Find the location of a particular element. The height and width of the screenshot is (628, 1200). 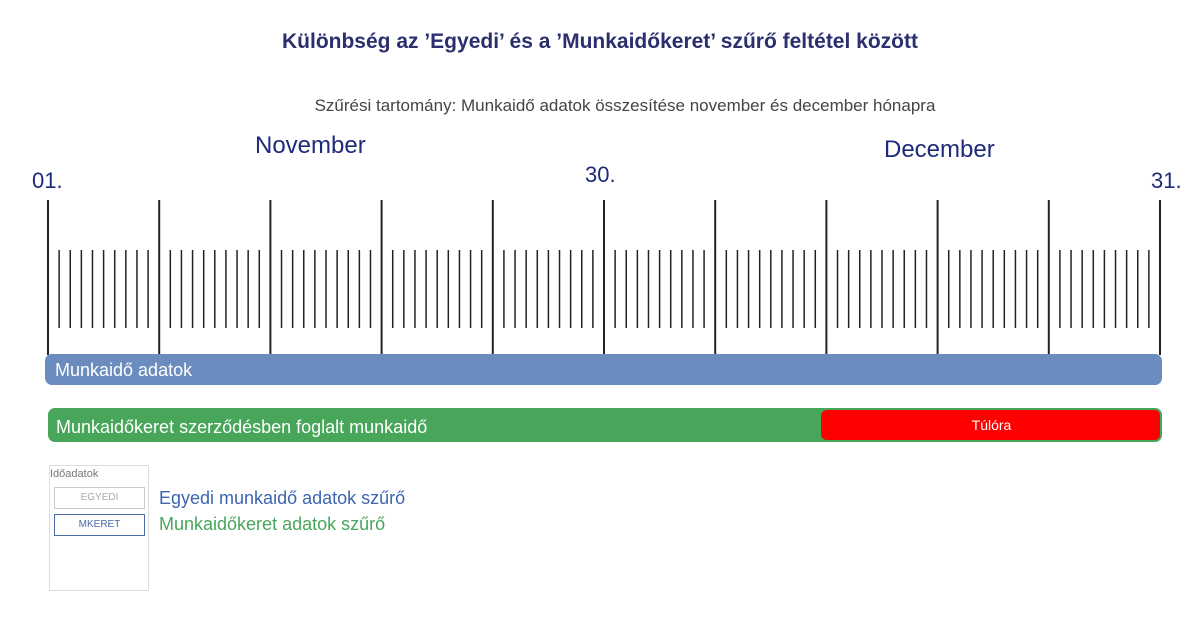

day-label: 01. is located at coordinates (47, 180).